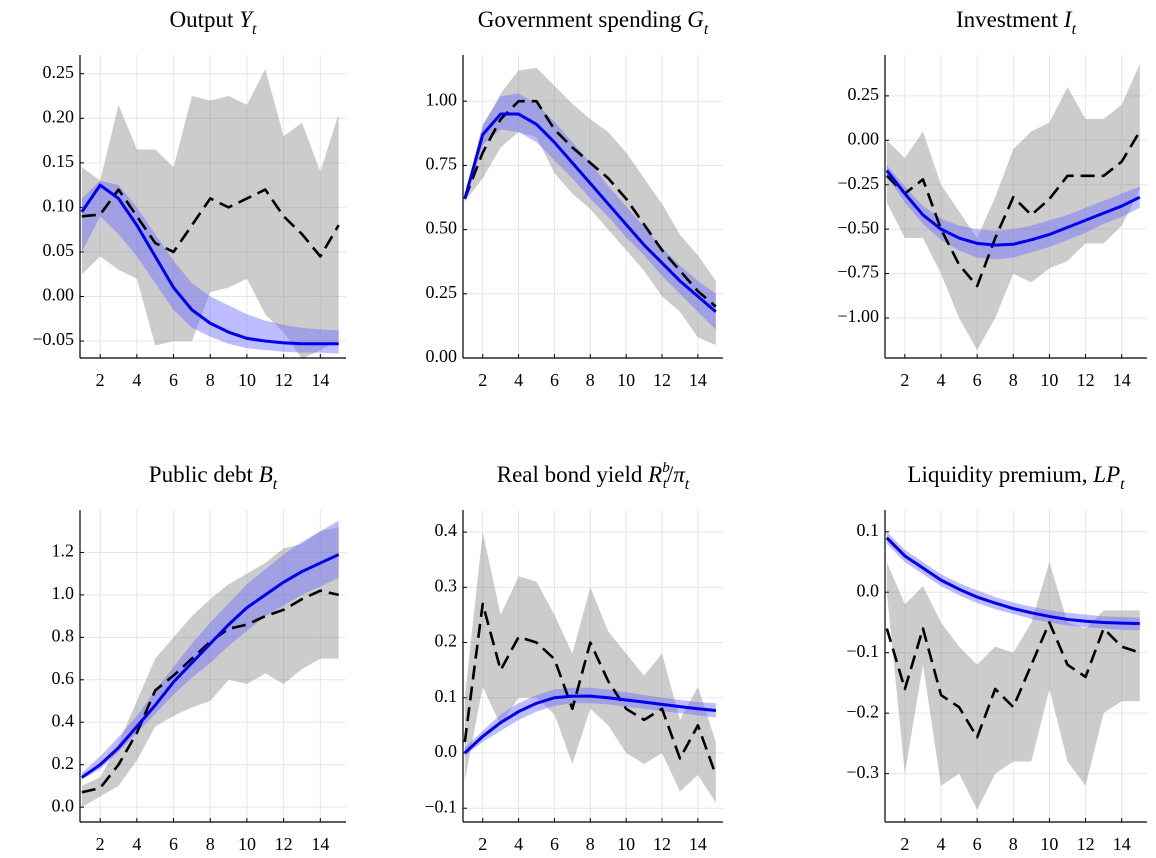 This screenshot has width=1156, height=858. I want to click on title-part: B, so click(266, 474).